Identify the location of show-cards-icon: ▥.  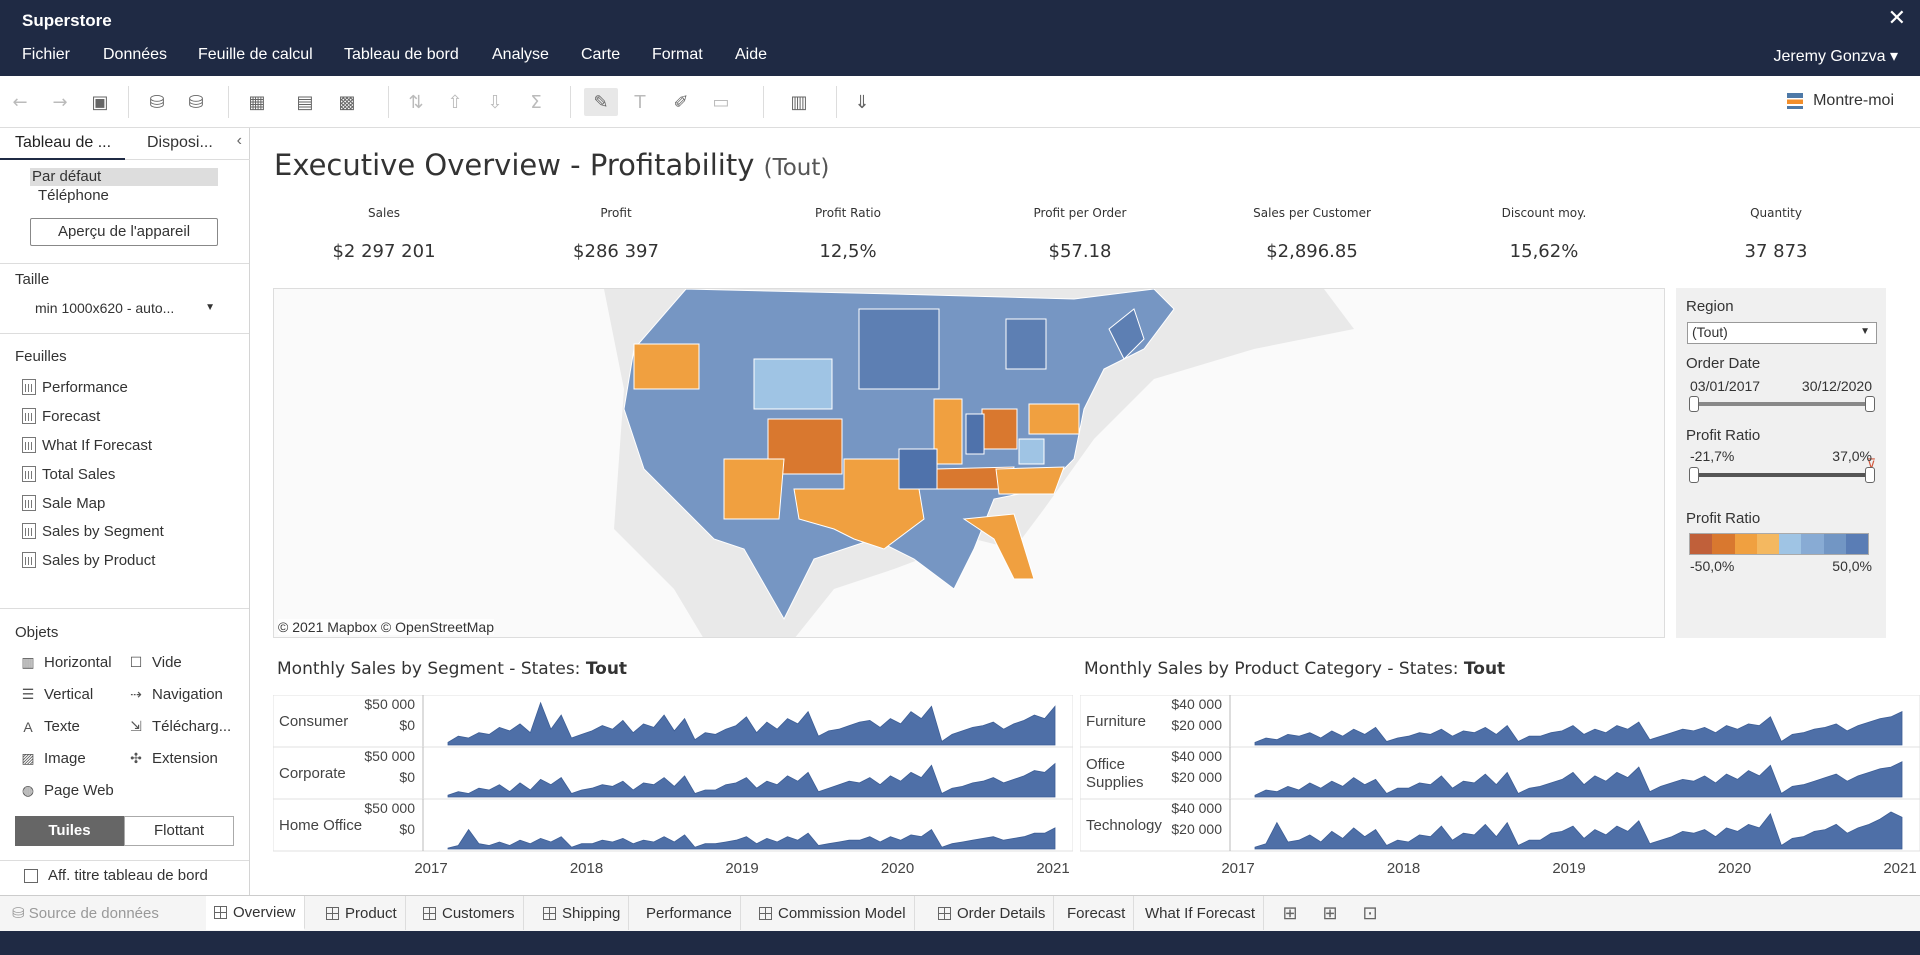
(799, 102).